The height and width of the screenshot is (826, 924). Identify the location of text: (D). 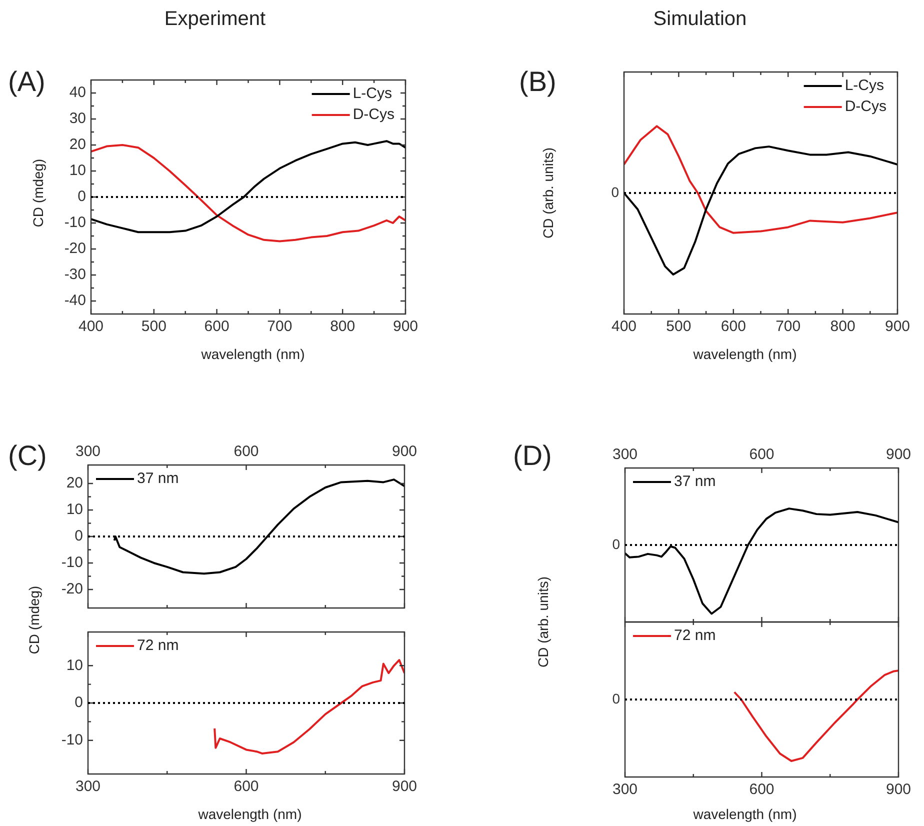
(532, 456).